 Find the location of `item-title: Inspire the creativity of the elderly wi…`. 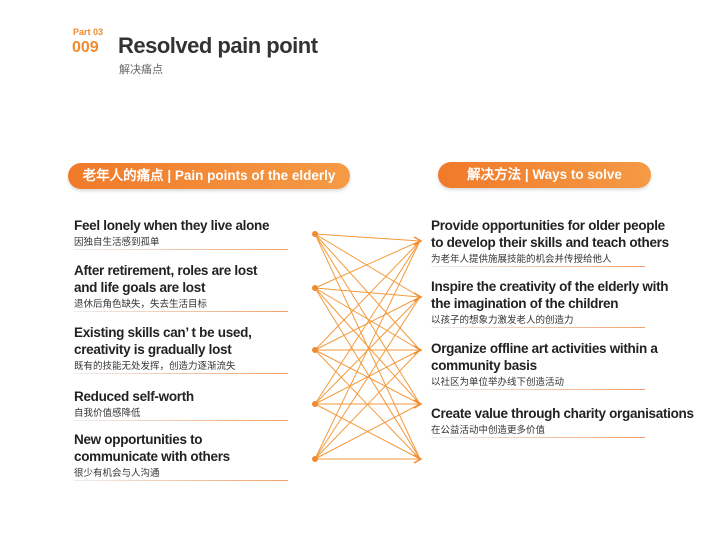

item-title: Inspire the creativity of the elderly wi… is located at coordinates (550, 286).